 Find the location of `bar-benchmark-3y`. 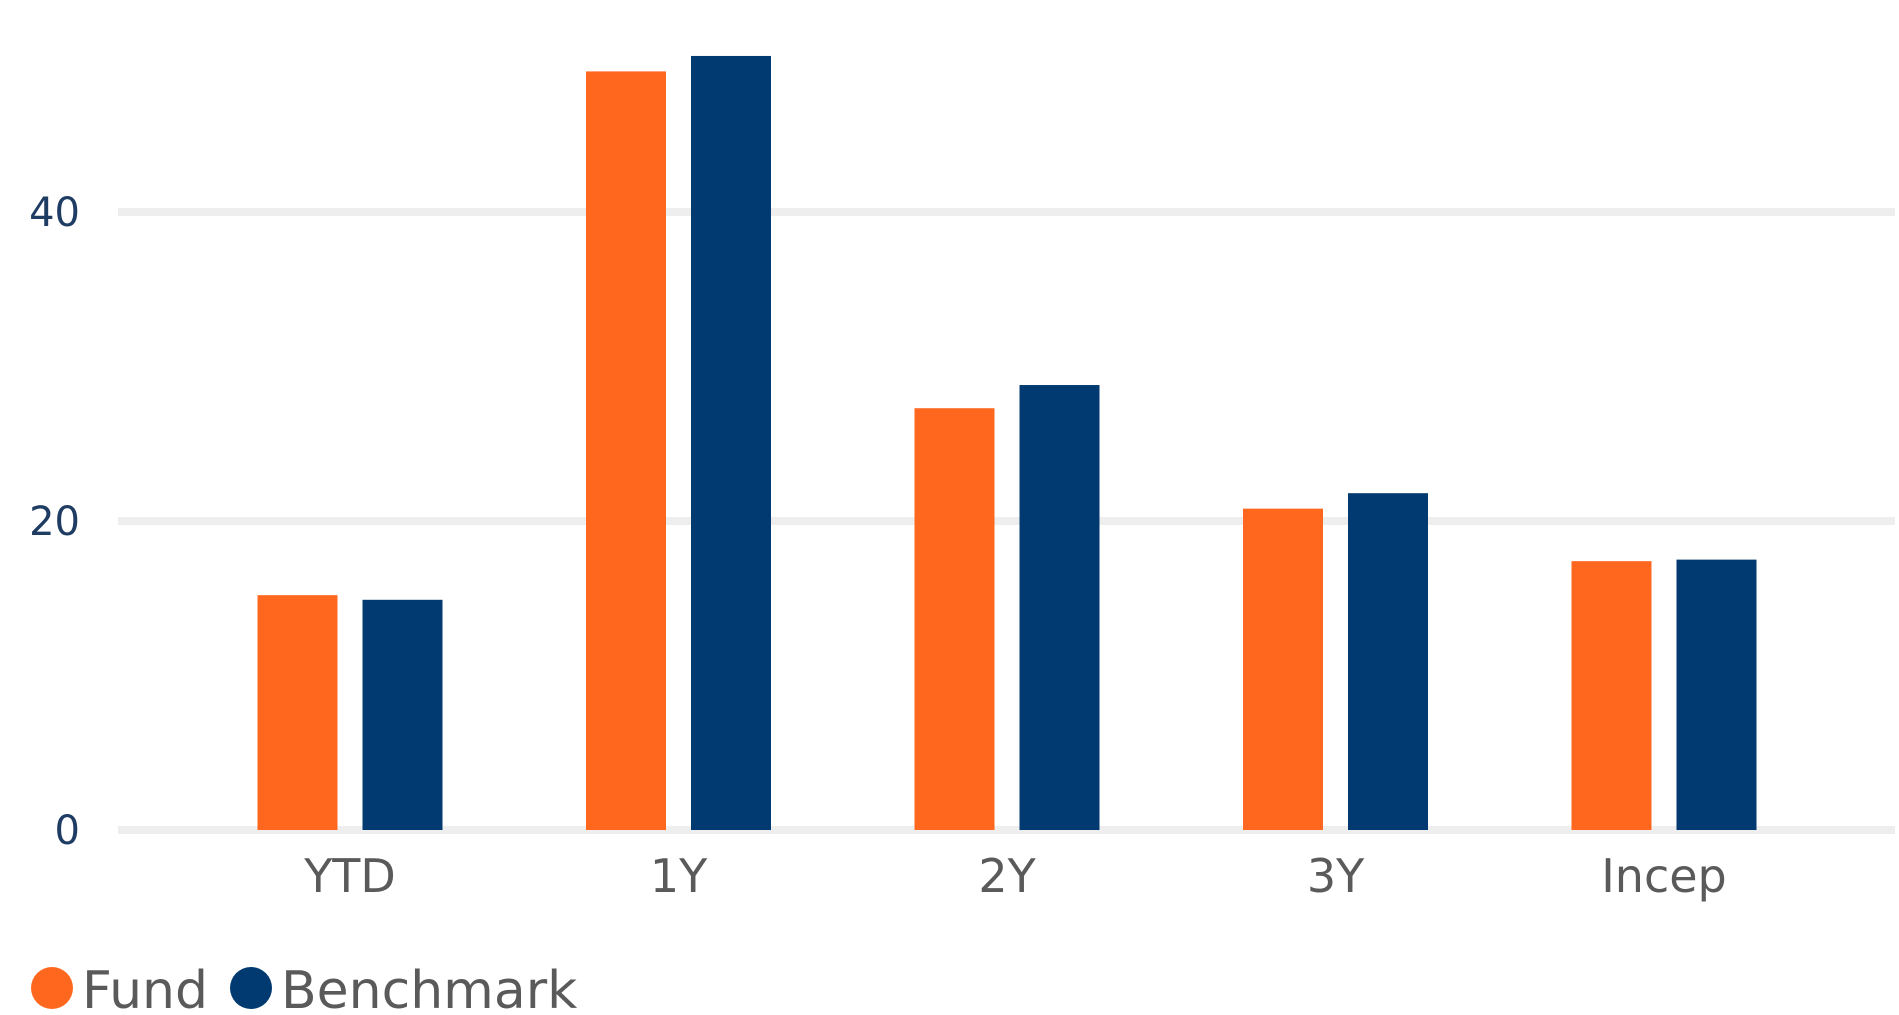

bar-benchmark-3y is located at coordinates (1388, 661).